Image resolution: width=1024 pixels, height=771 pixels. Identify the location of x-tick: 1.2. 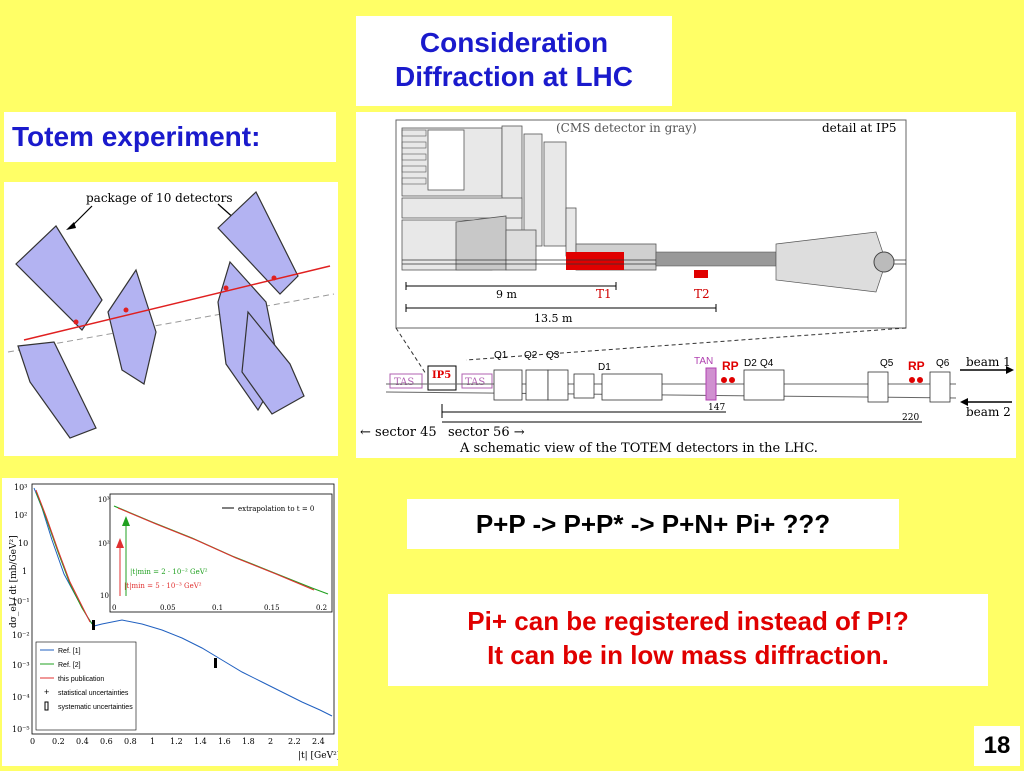
(176, 741).